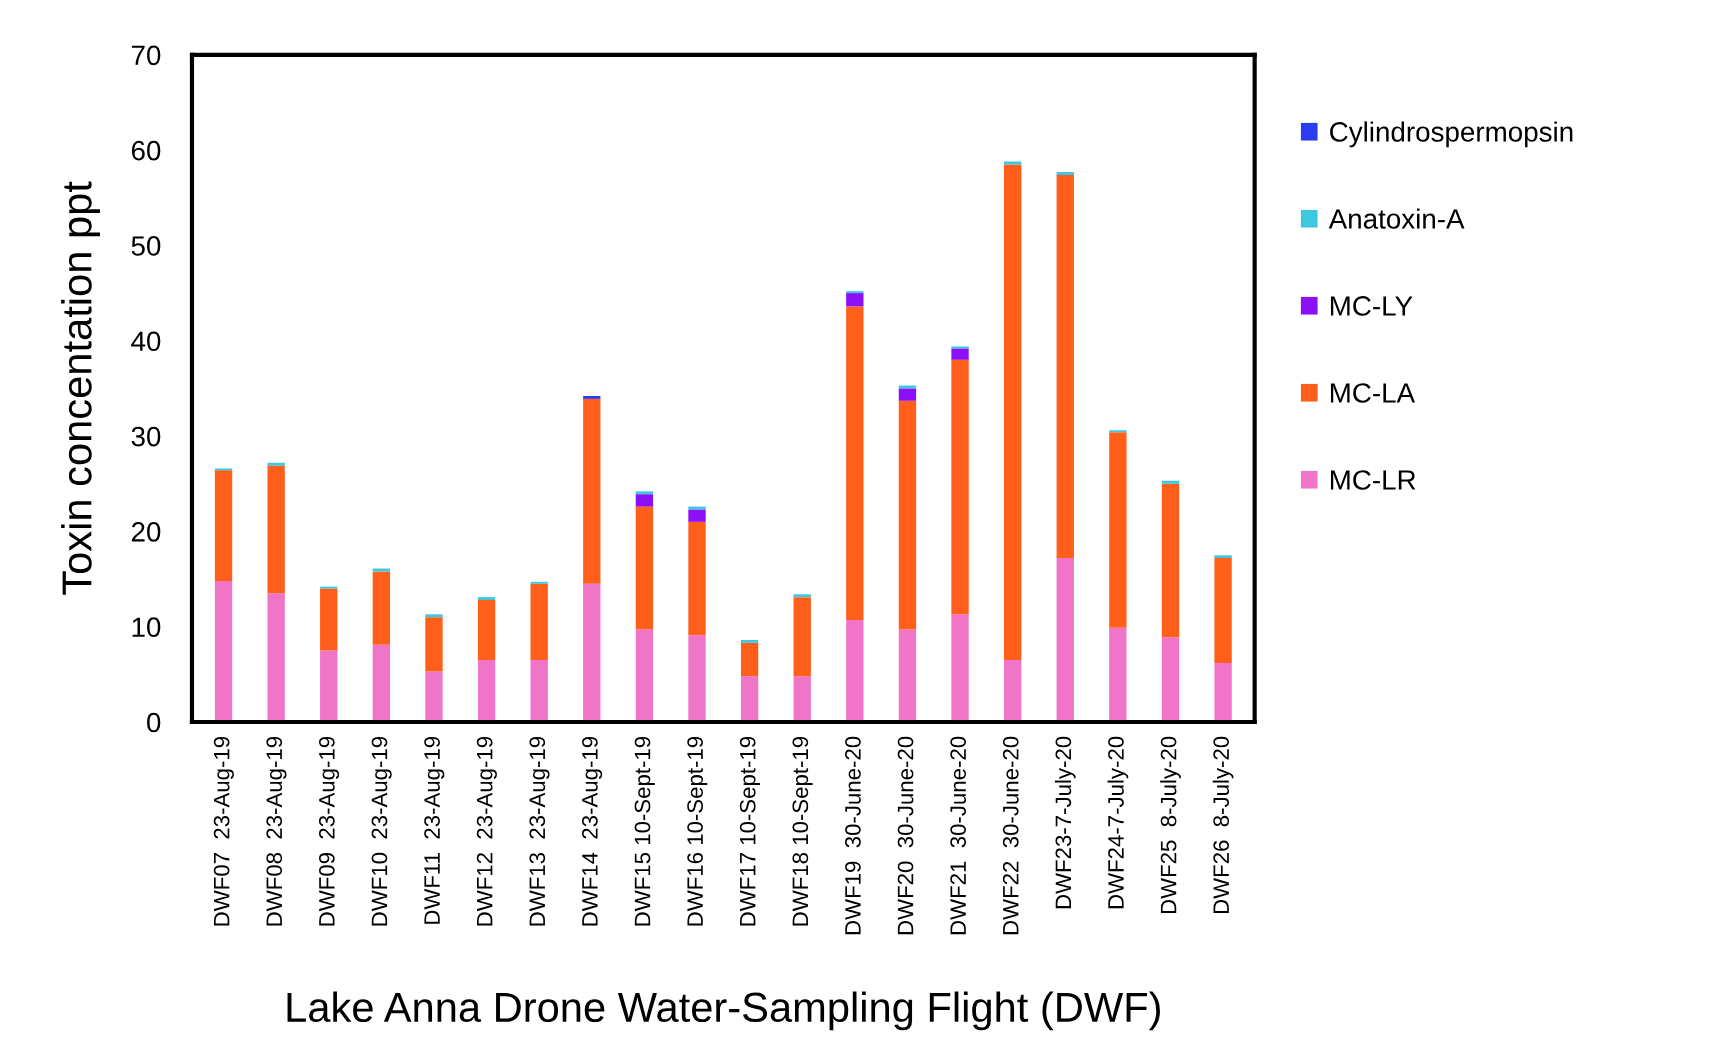 The width and height of the screenshot is (1714, 1054). Describe the element at coordinates (146, 55) in the screenshot. I see `y-tick-label: 70` at that location.